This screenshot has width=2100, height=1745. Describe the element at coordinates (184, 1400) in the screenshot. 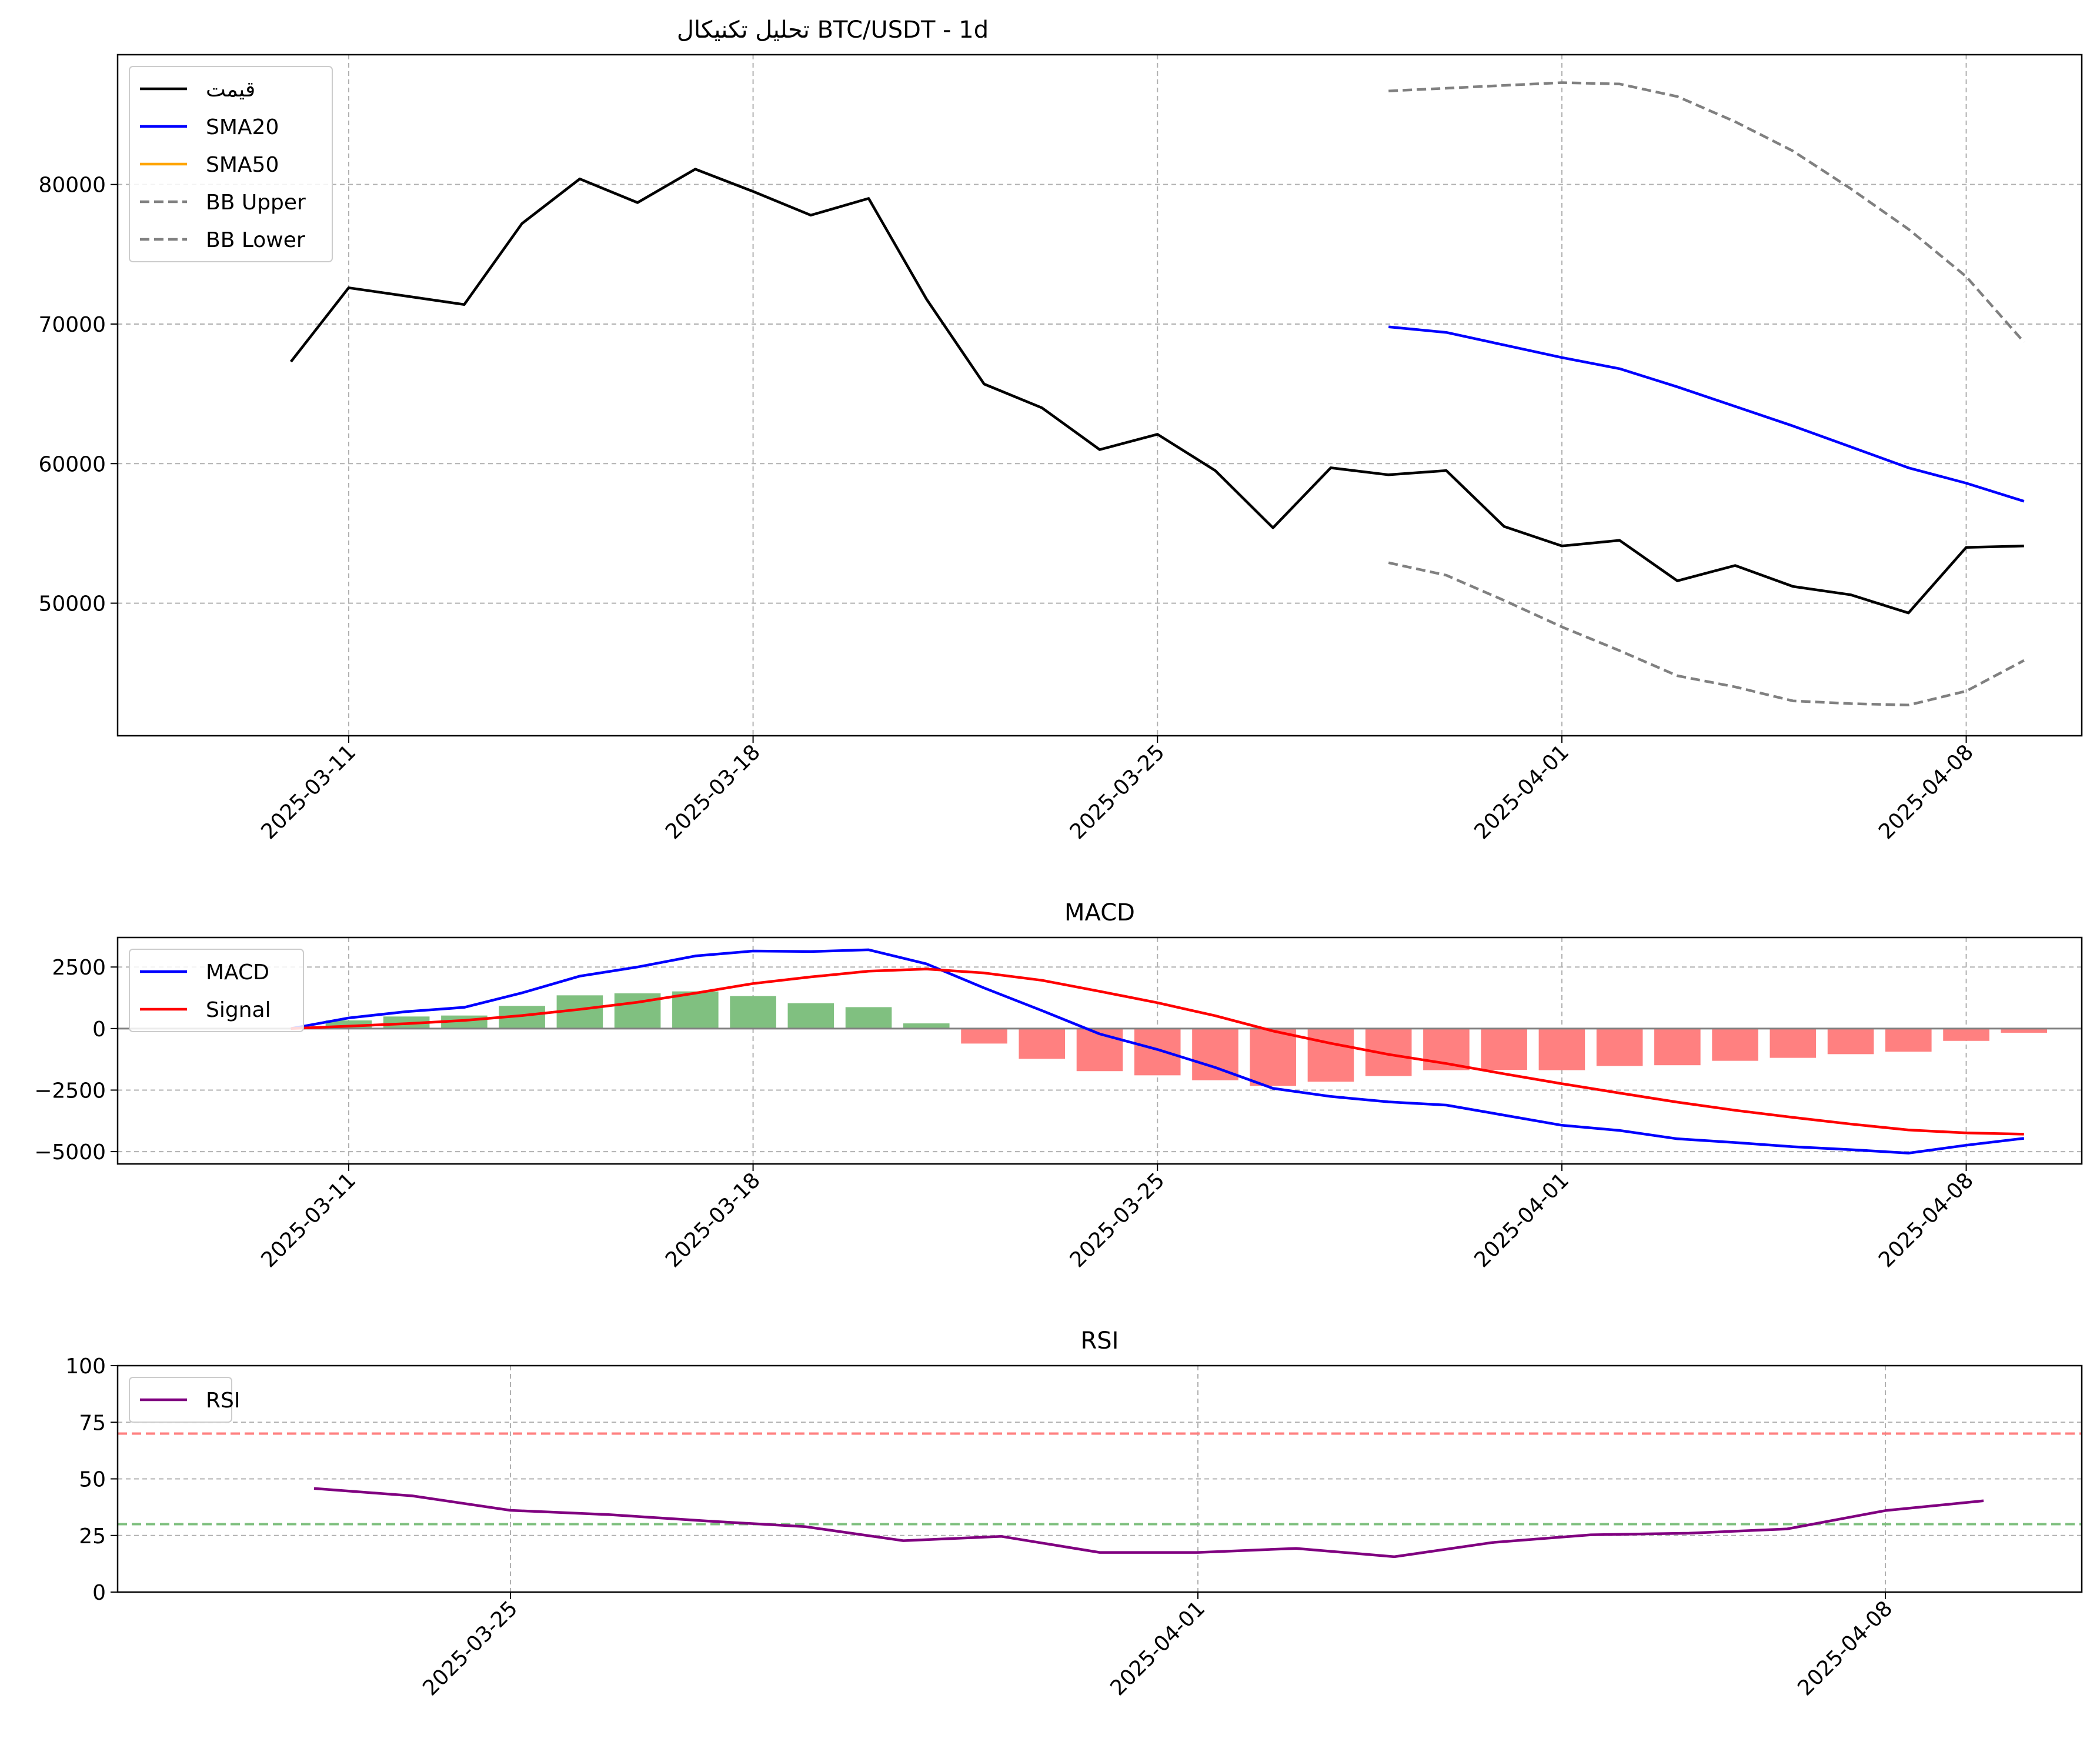

I see `rsi-legend: RSI` at that location.